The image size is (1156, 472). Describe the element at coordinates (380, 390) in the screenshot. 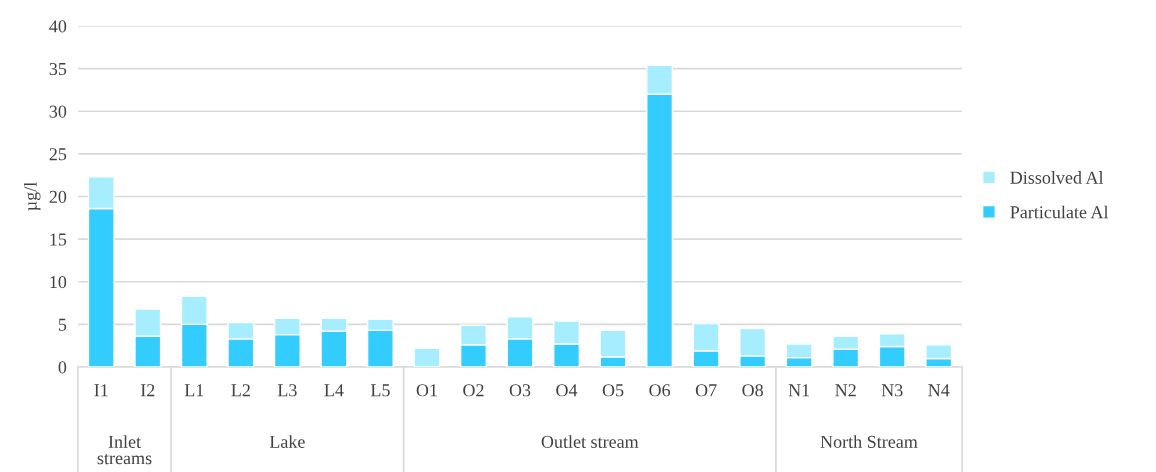

I see `x-tick-label: L5` at that location.